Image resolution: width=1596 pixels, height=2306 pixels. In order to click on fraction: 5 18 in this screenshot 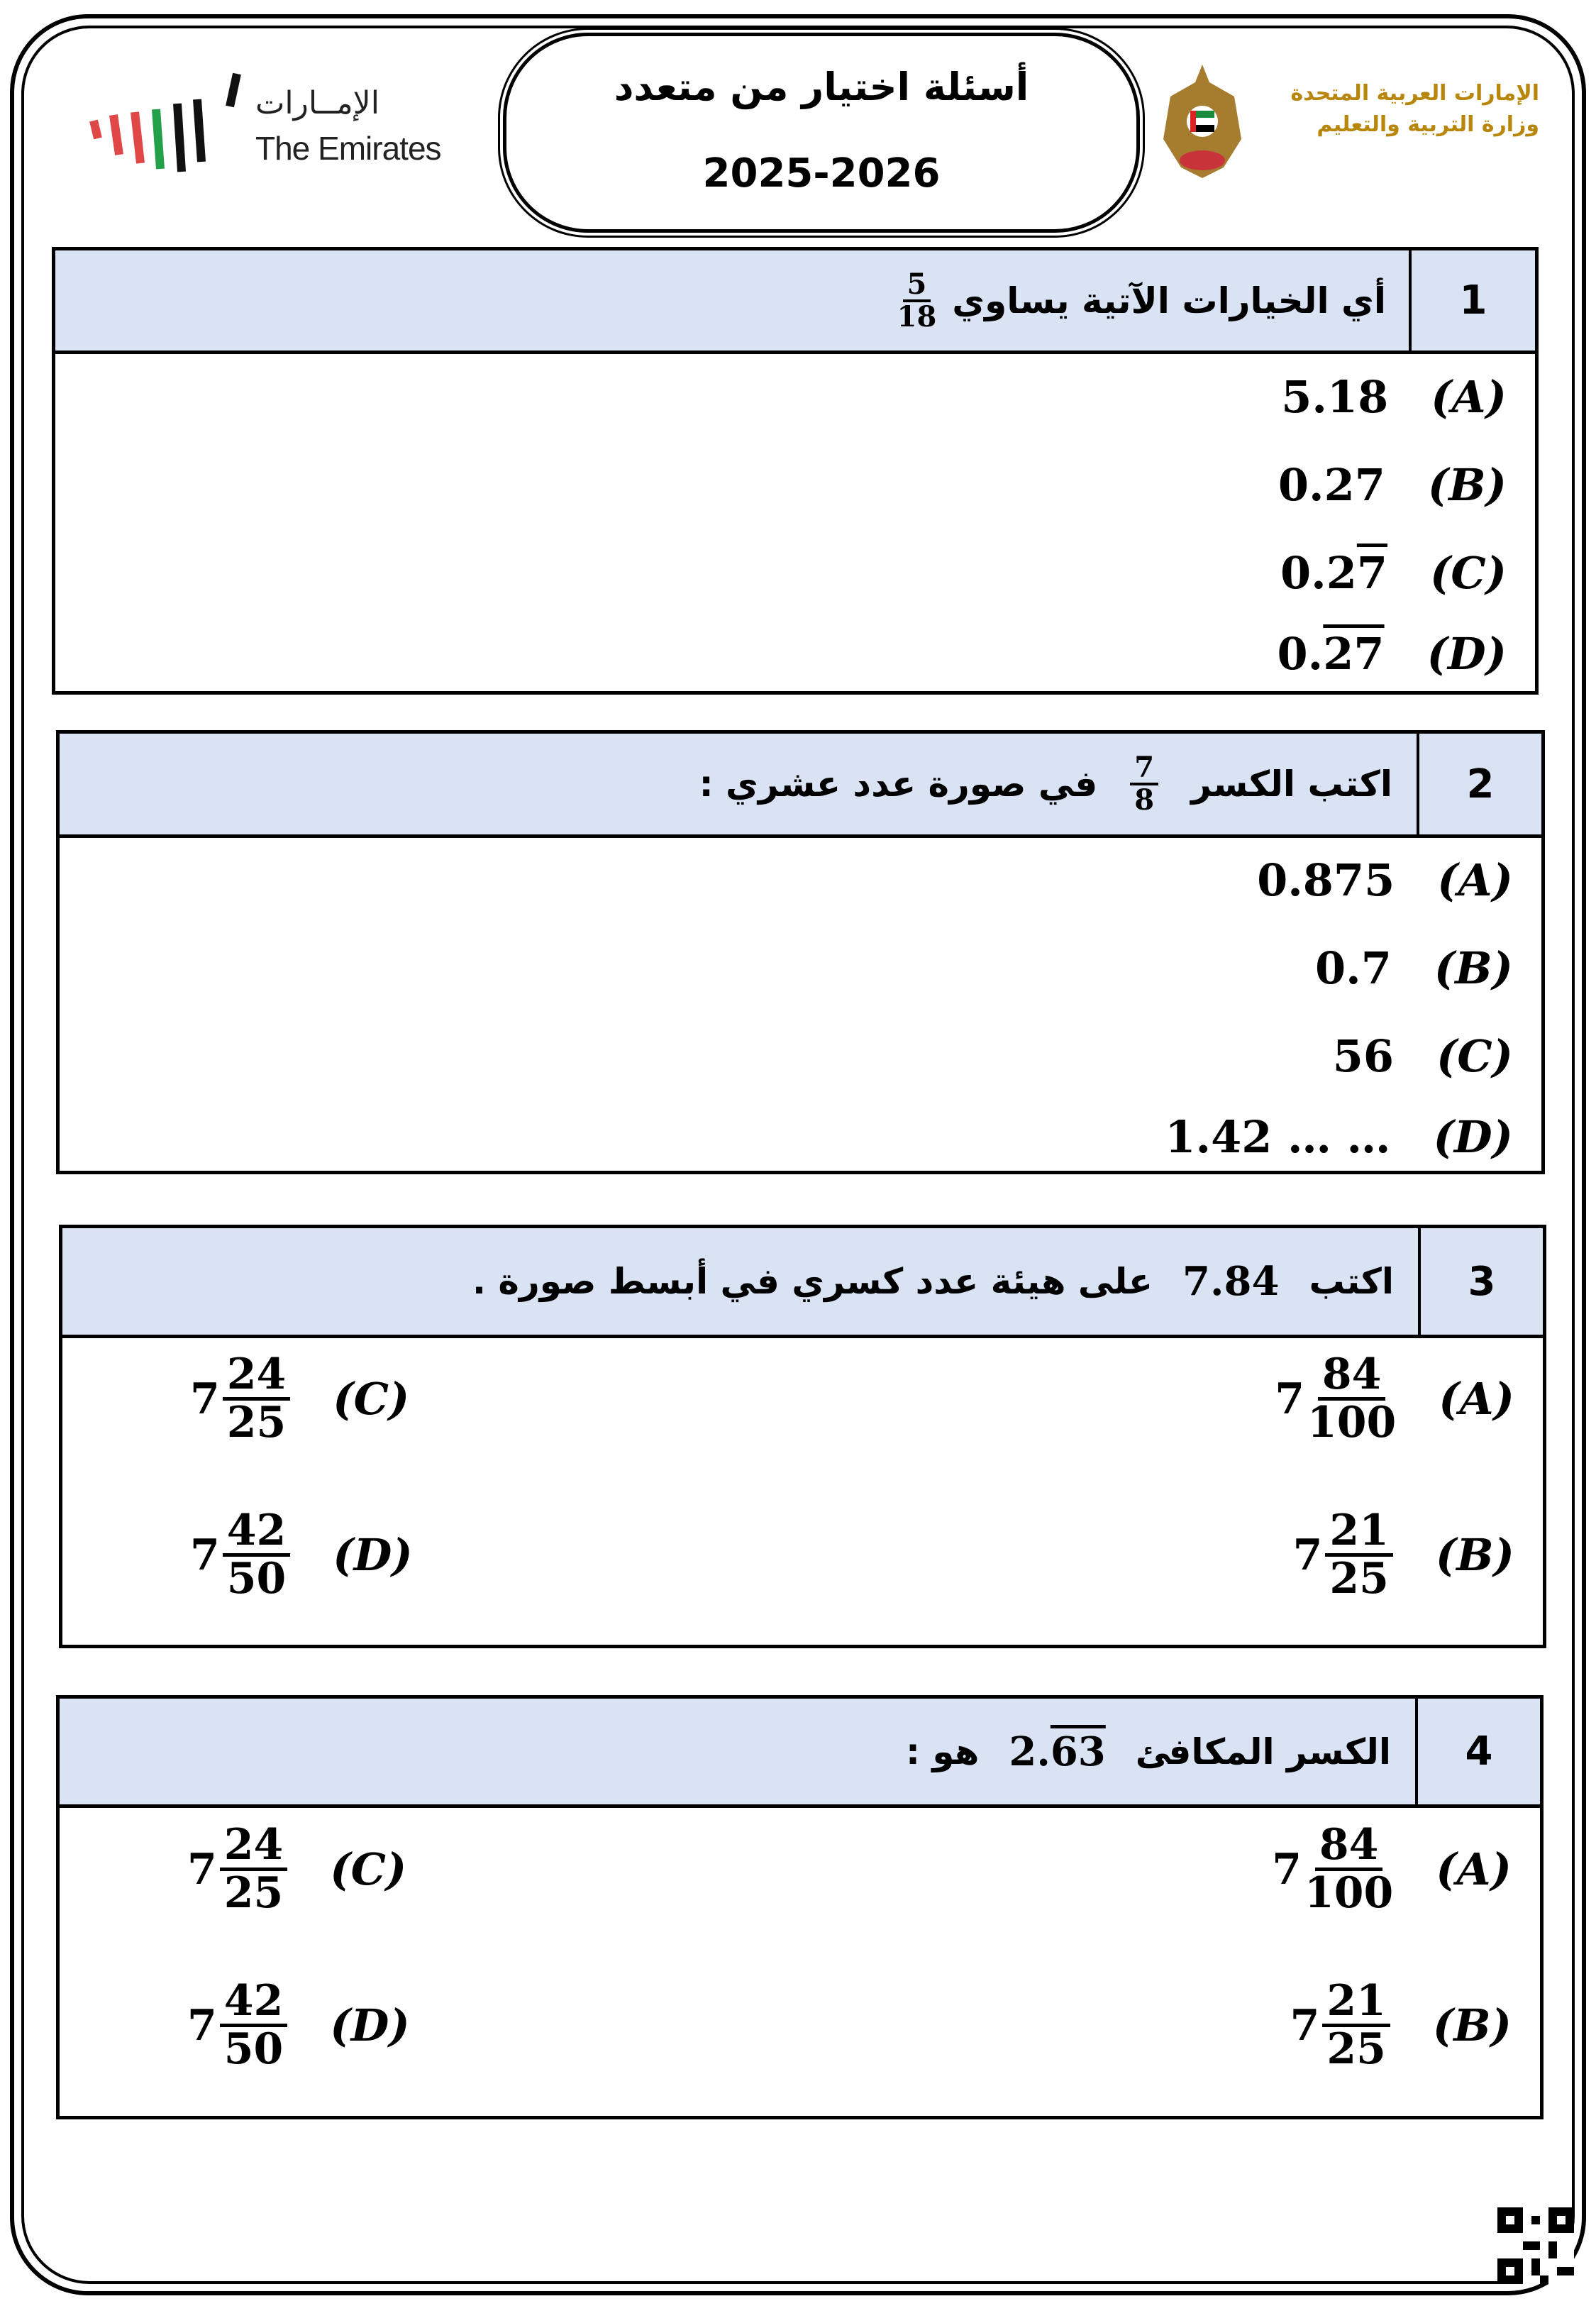, I will do `click(917, 300)`.